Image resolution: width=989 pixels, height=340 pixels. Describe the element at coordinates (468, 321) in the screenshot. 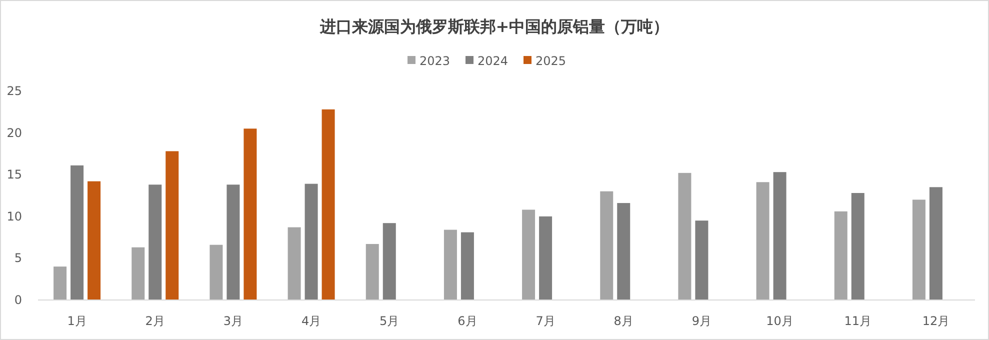

I see `x-tick-label: 6月` at that location.